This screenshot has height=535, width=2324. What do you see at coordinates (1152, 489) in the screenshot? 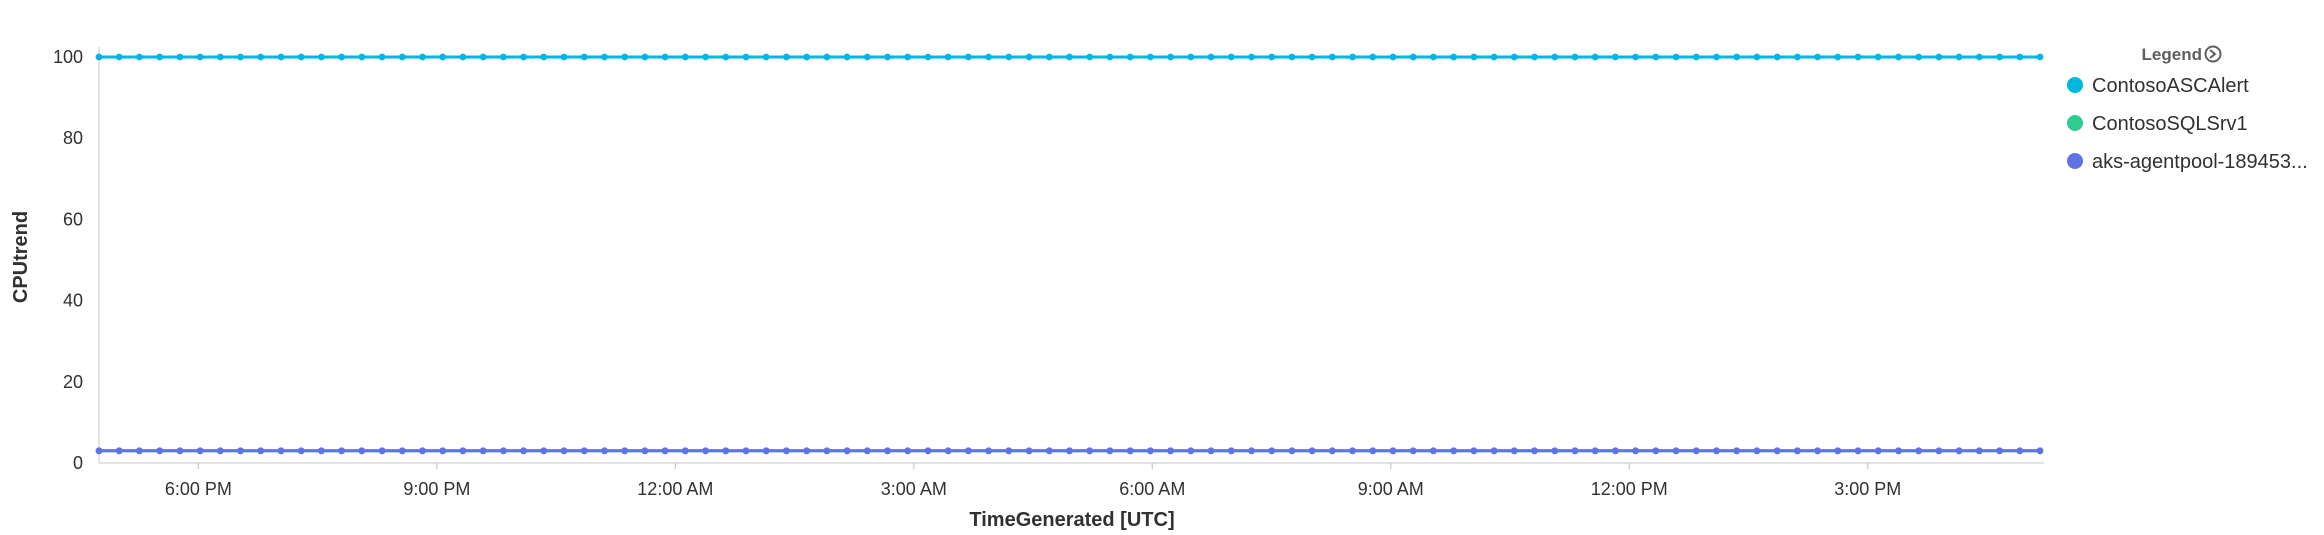
I see `x-tick-label: 6:00 AM` at bounding box center [1152, 489].